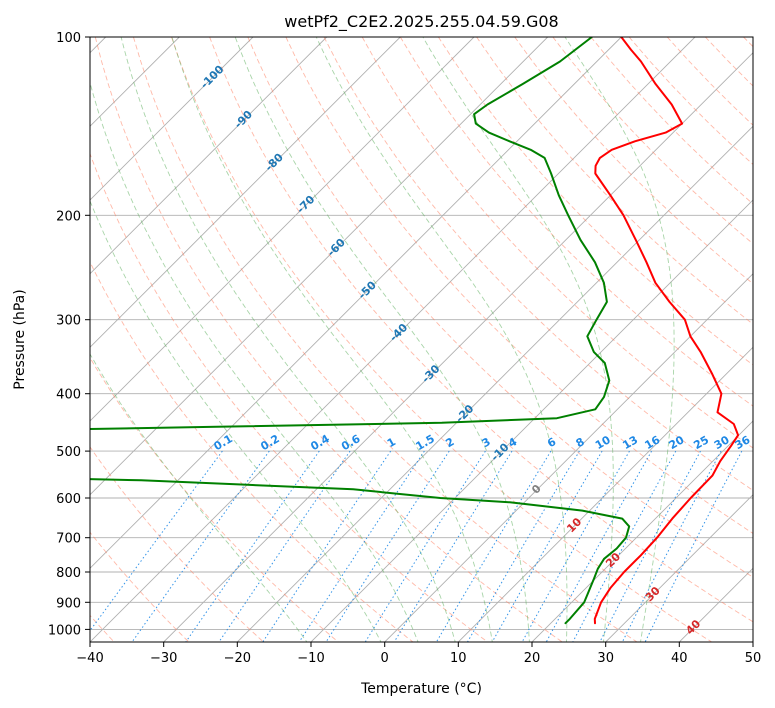 The height and width of the screenshot is (708, 775). What do you see at coordinates (532, 658) in the screenshot?
I see `x-tick-label: 20` at bounding box center [532, 658].